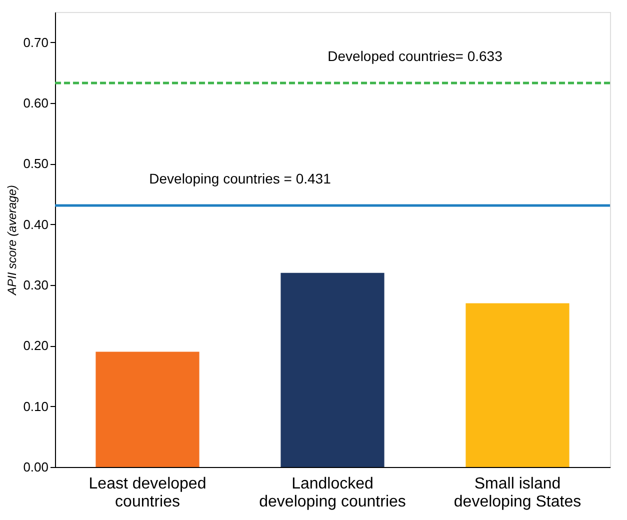 Image resolution: width=627 pixels, height=520 pixels. I want to click on ref-line-label: Developing countries = 0.431, so click(240, 178).